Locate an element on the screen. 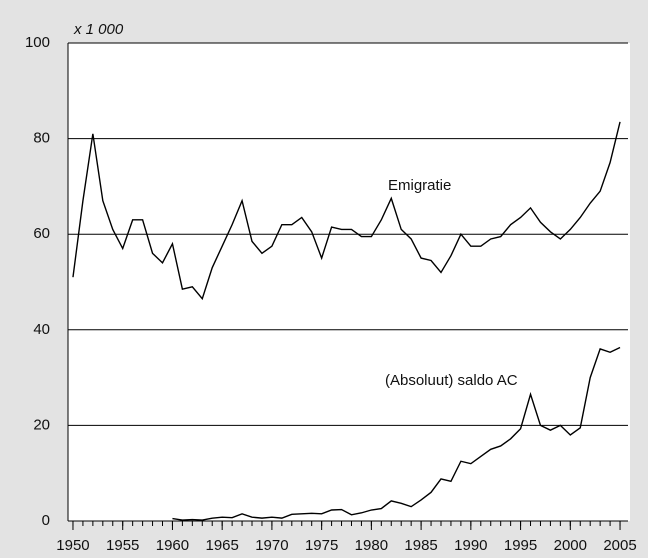 The width and height of the screenshot is (648, 558). x-tick-label: 1985 is located at coordinates (420, 545).